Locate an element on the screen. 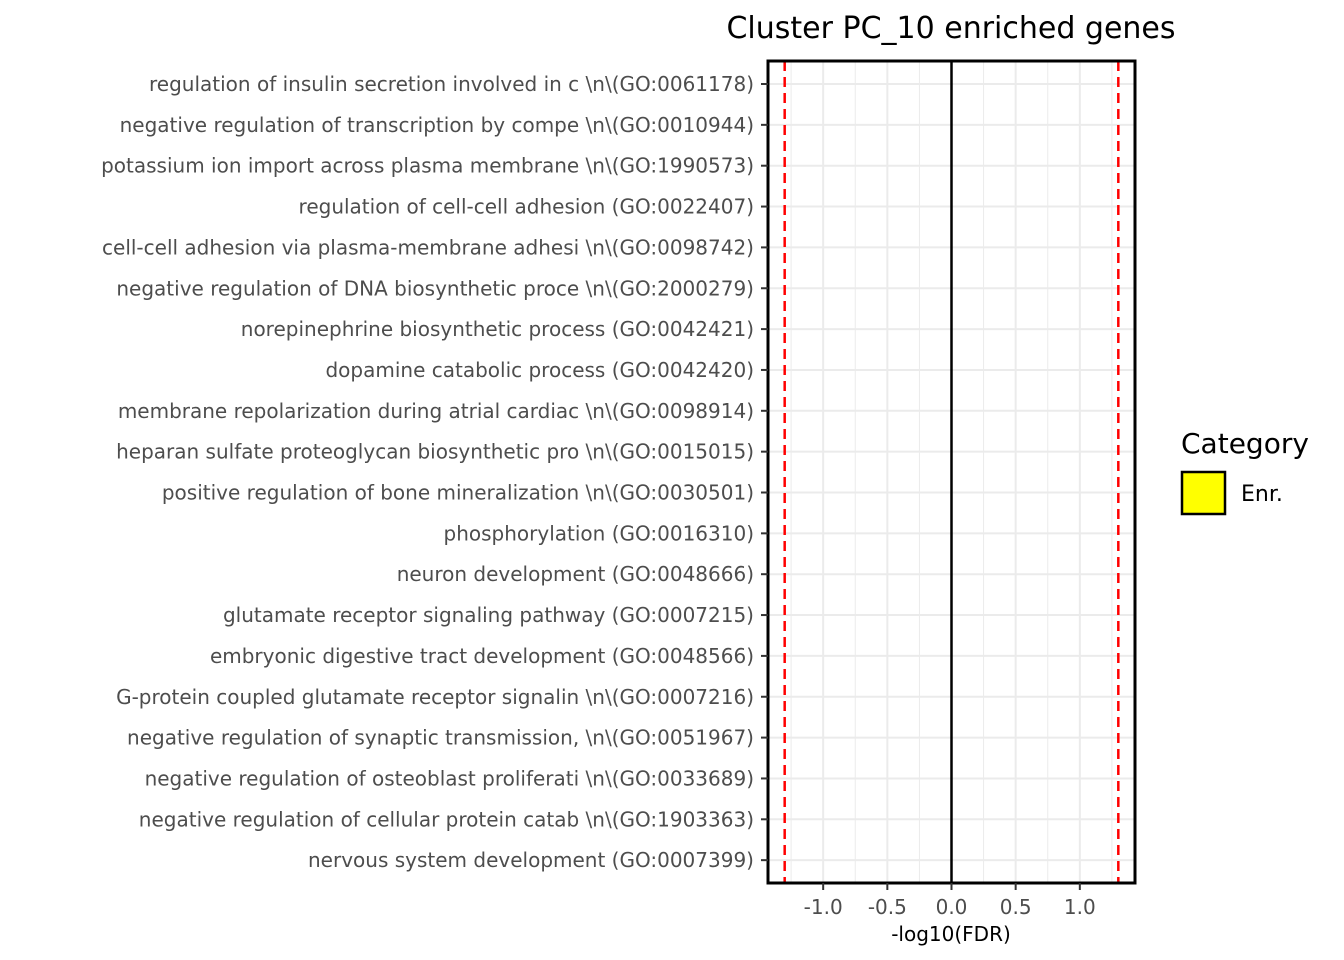 This screenshot has width=1344, height=960. x-axis: -1.0 -0.5 0.0 0.5 1.0 is located at coordinates (950, 901).